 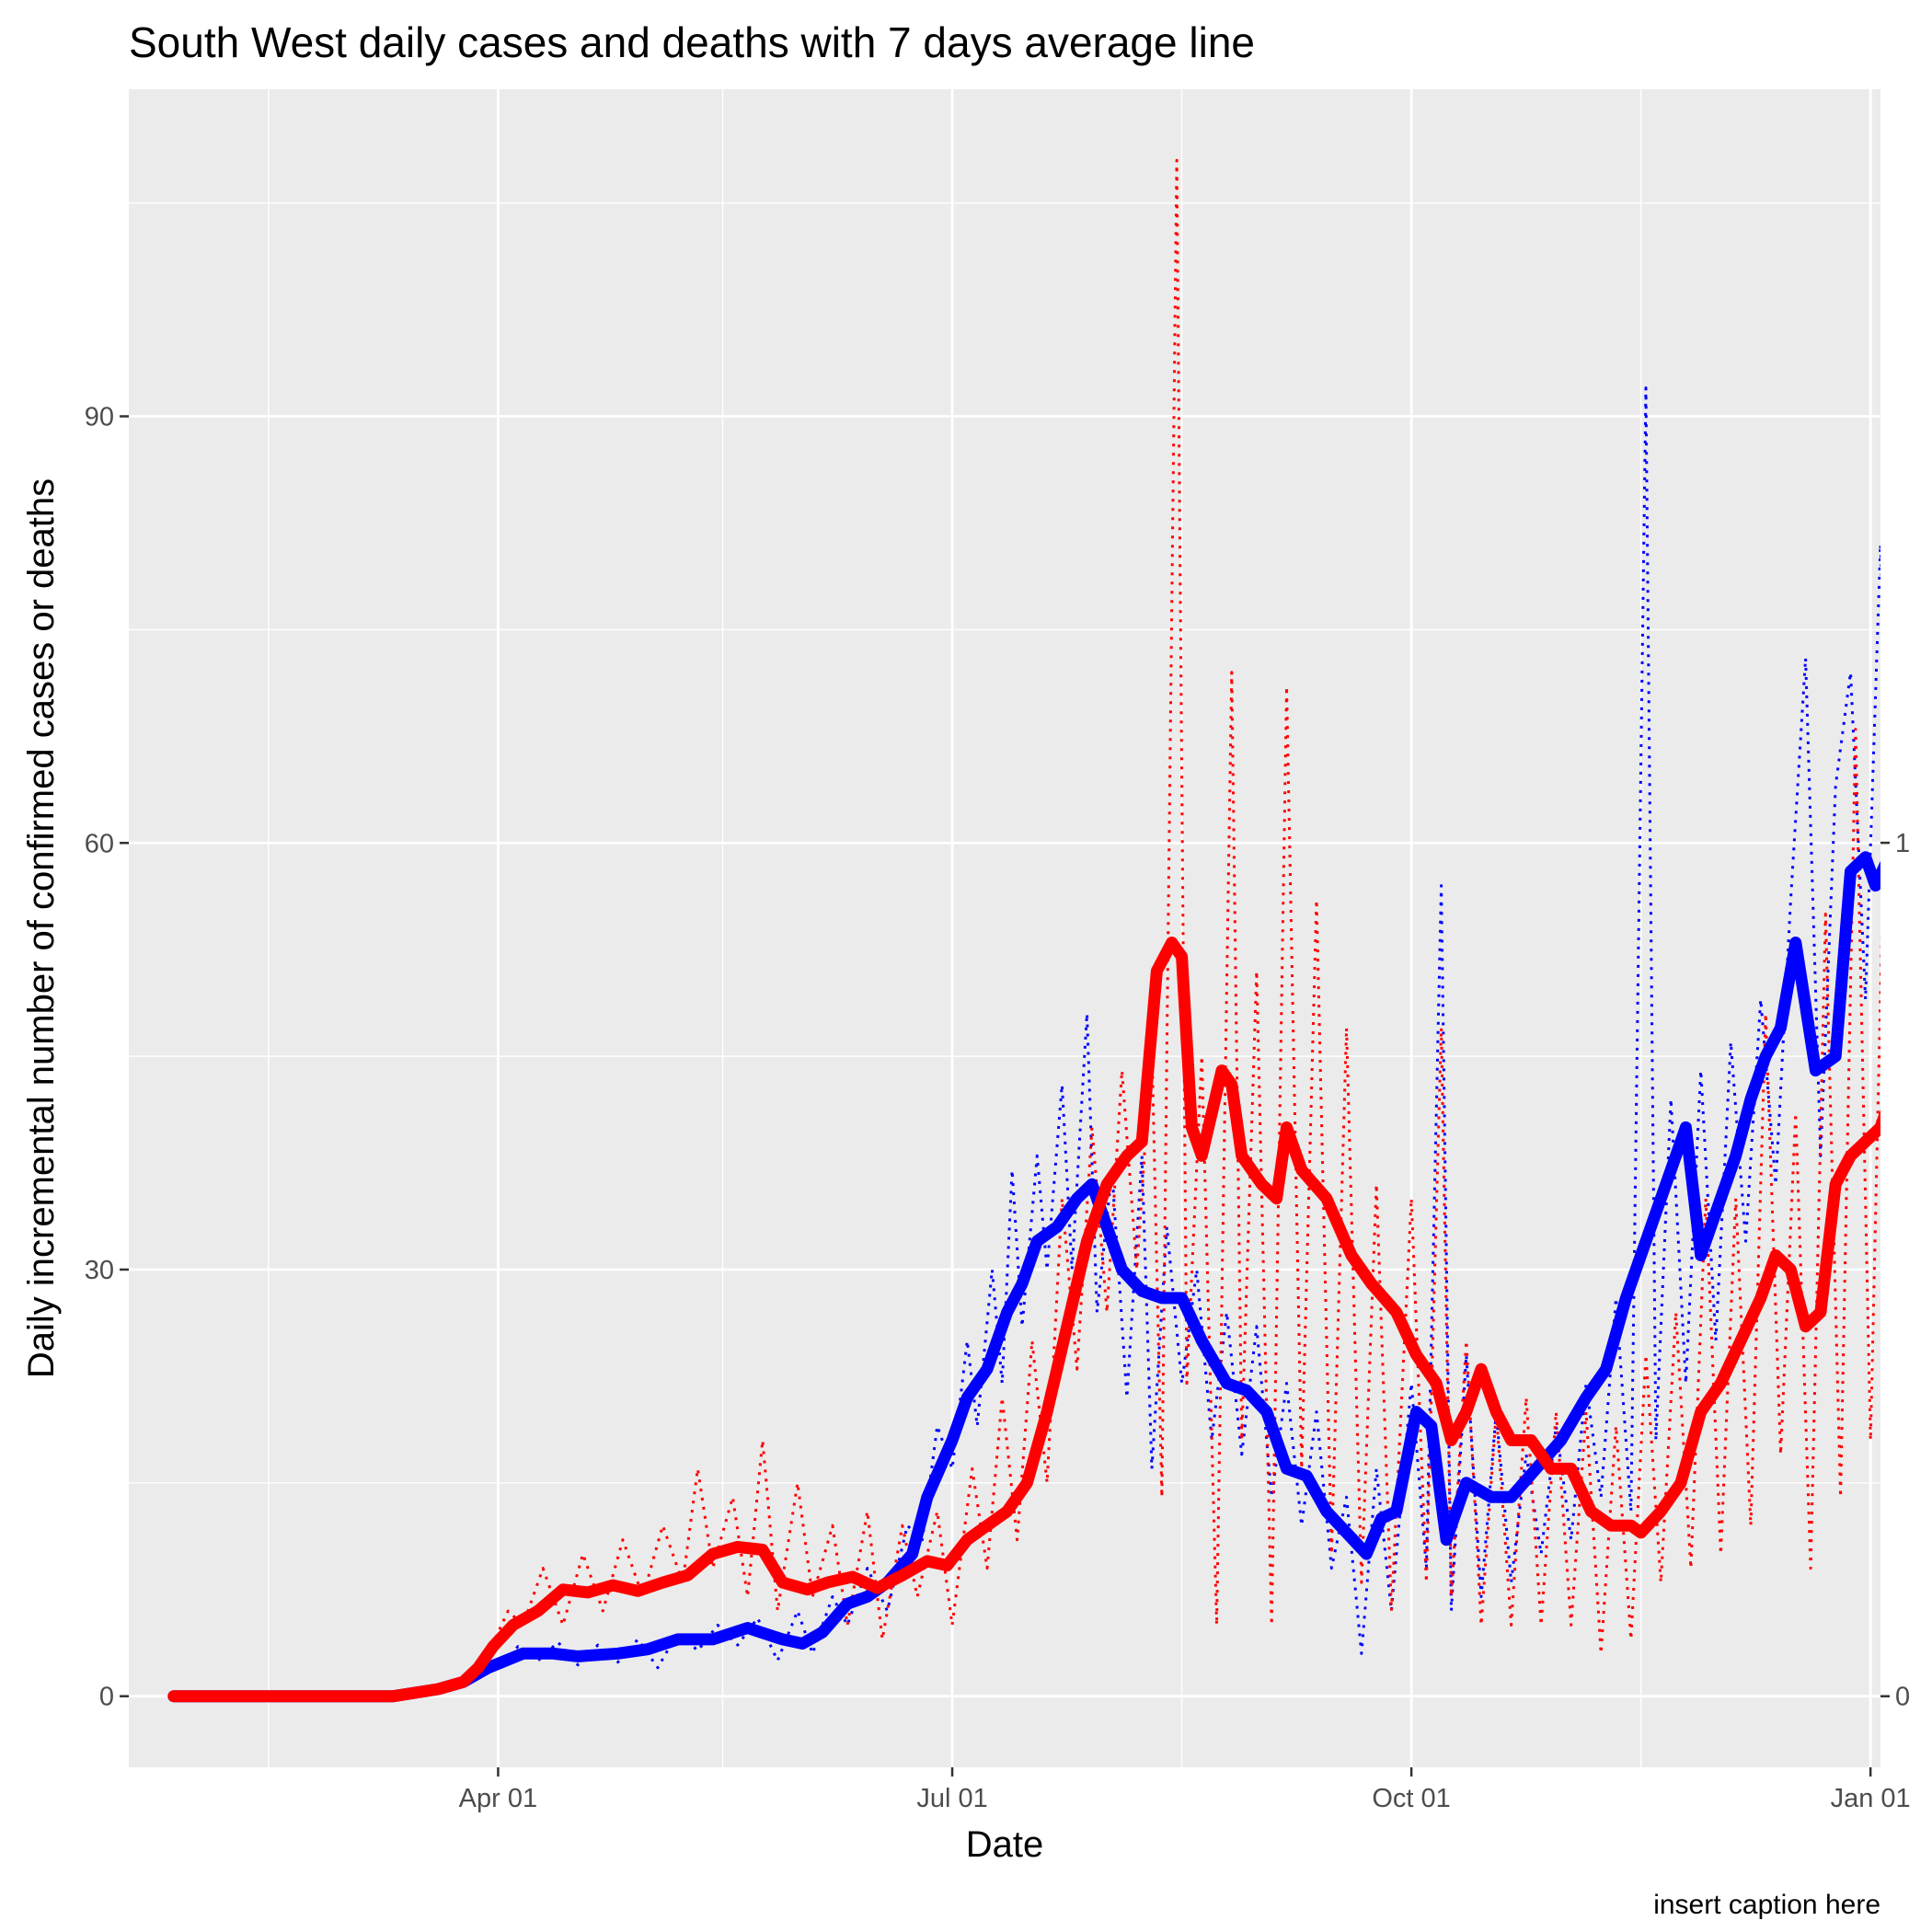 I want to click on x-tick-label: Jul 01, so click(x=951, y=1798).